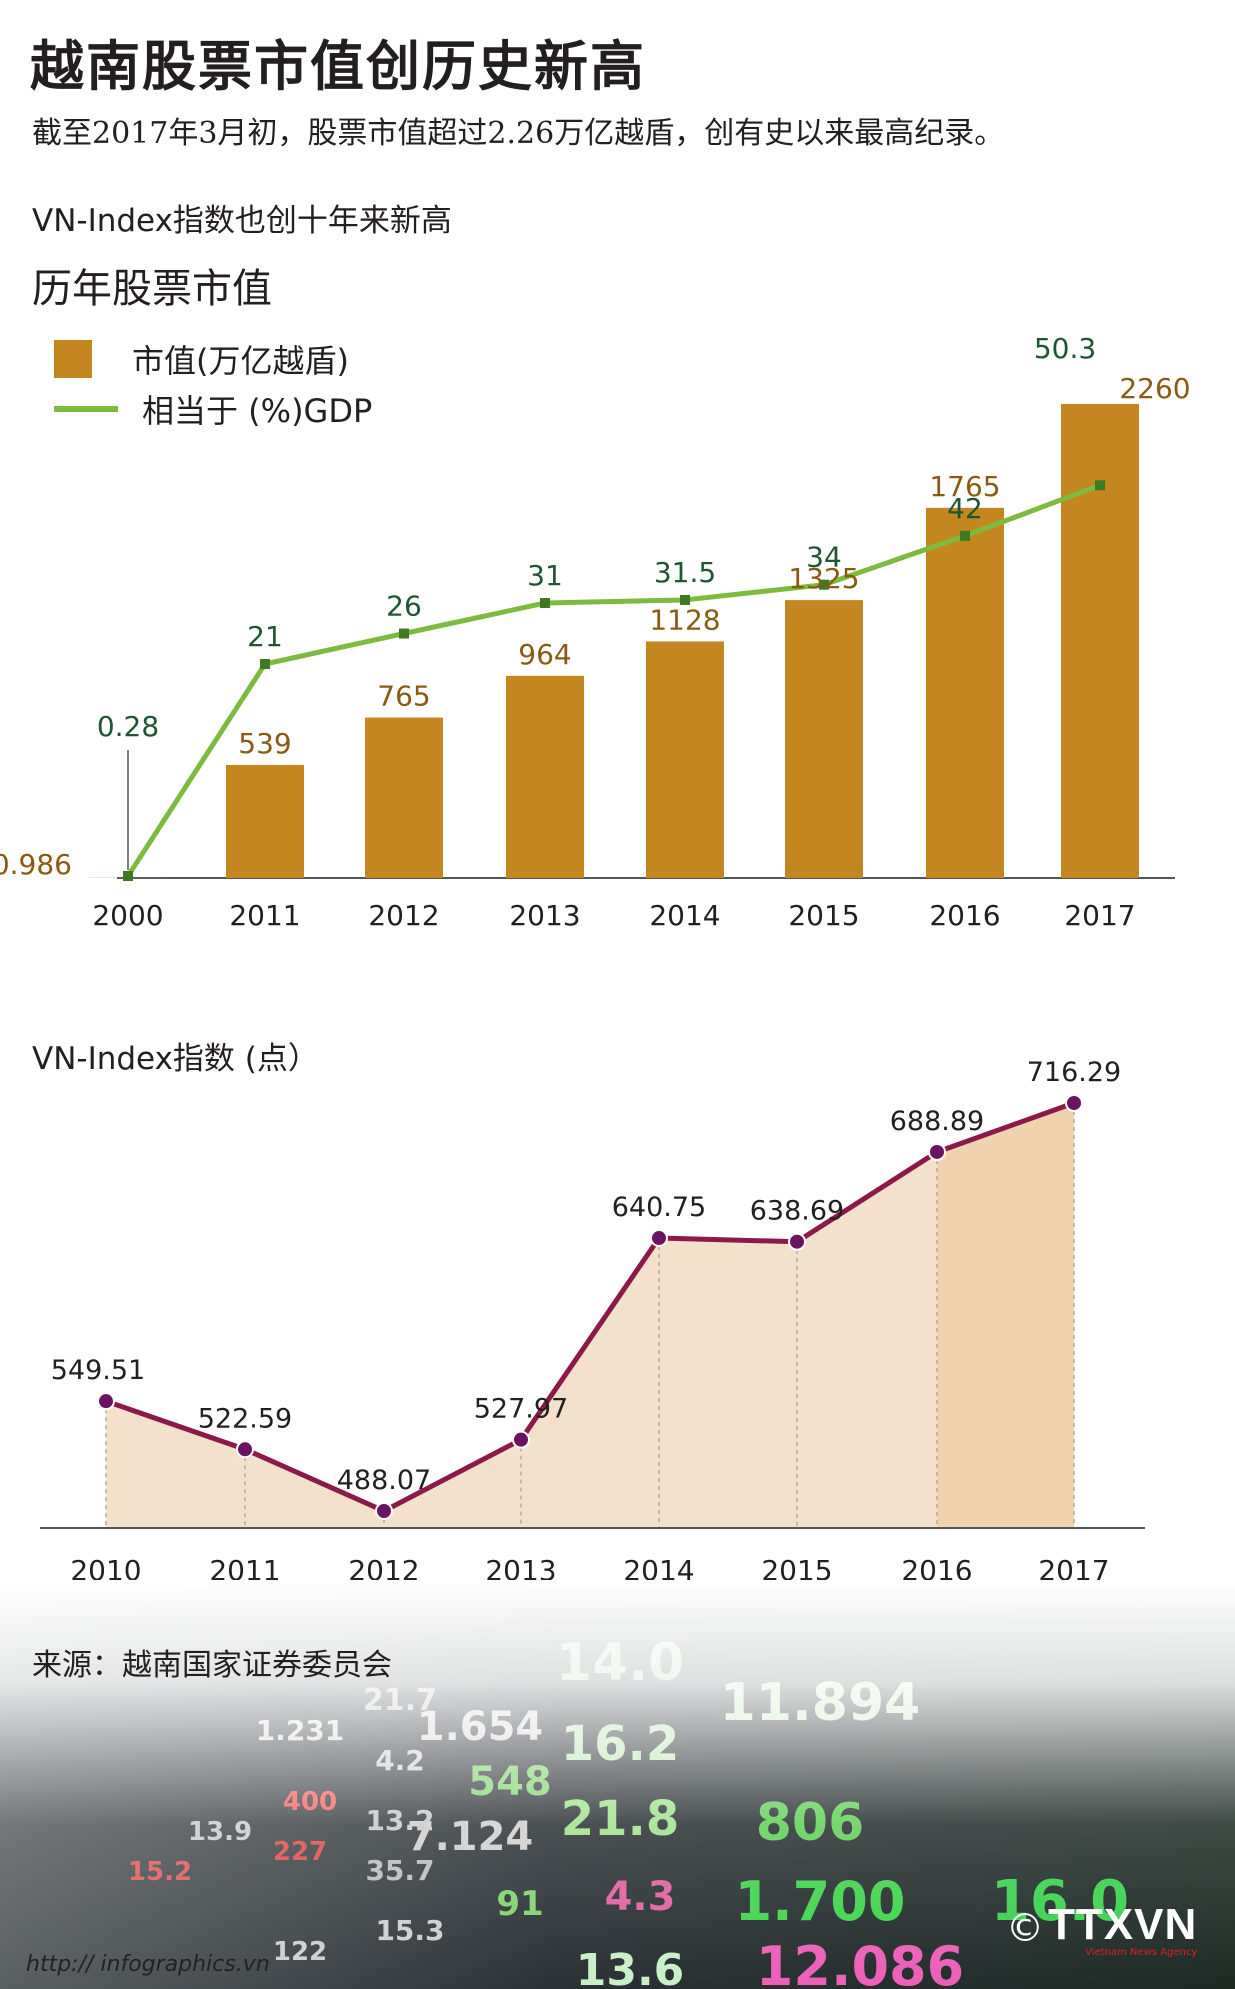 The width and height of the screenshot is (1235, 1989). Describe the element at coordinates (823, 915) in the screenshot. I see `x-tick-label: 2015` at that location.